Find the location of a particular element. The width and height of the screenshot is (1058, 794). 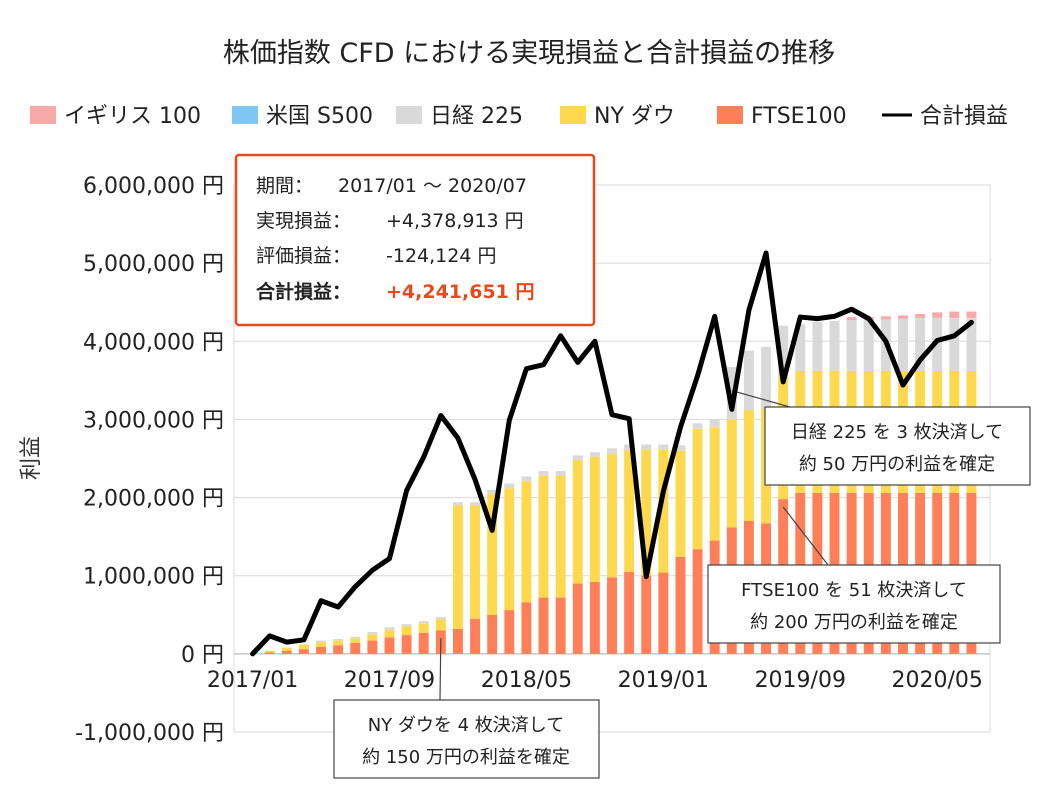

callout-nikkei-line1: 日経 225 を 3 枚決済して is located at coordinates (897, 432).